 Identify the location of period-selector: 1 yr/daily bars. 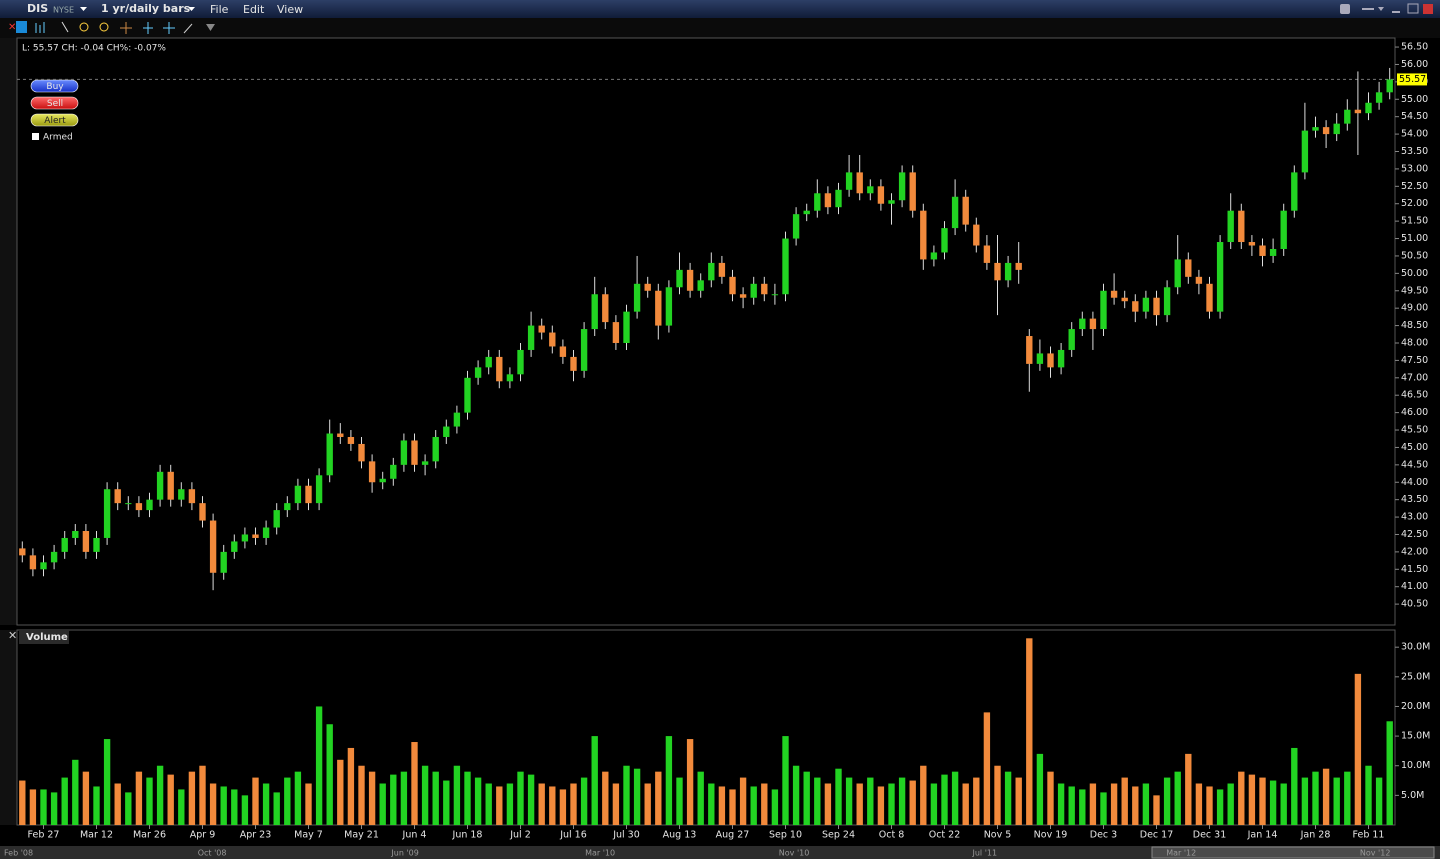
(146, 8).